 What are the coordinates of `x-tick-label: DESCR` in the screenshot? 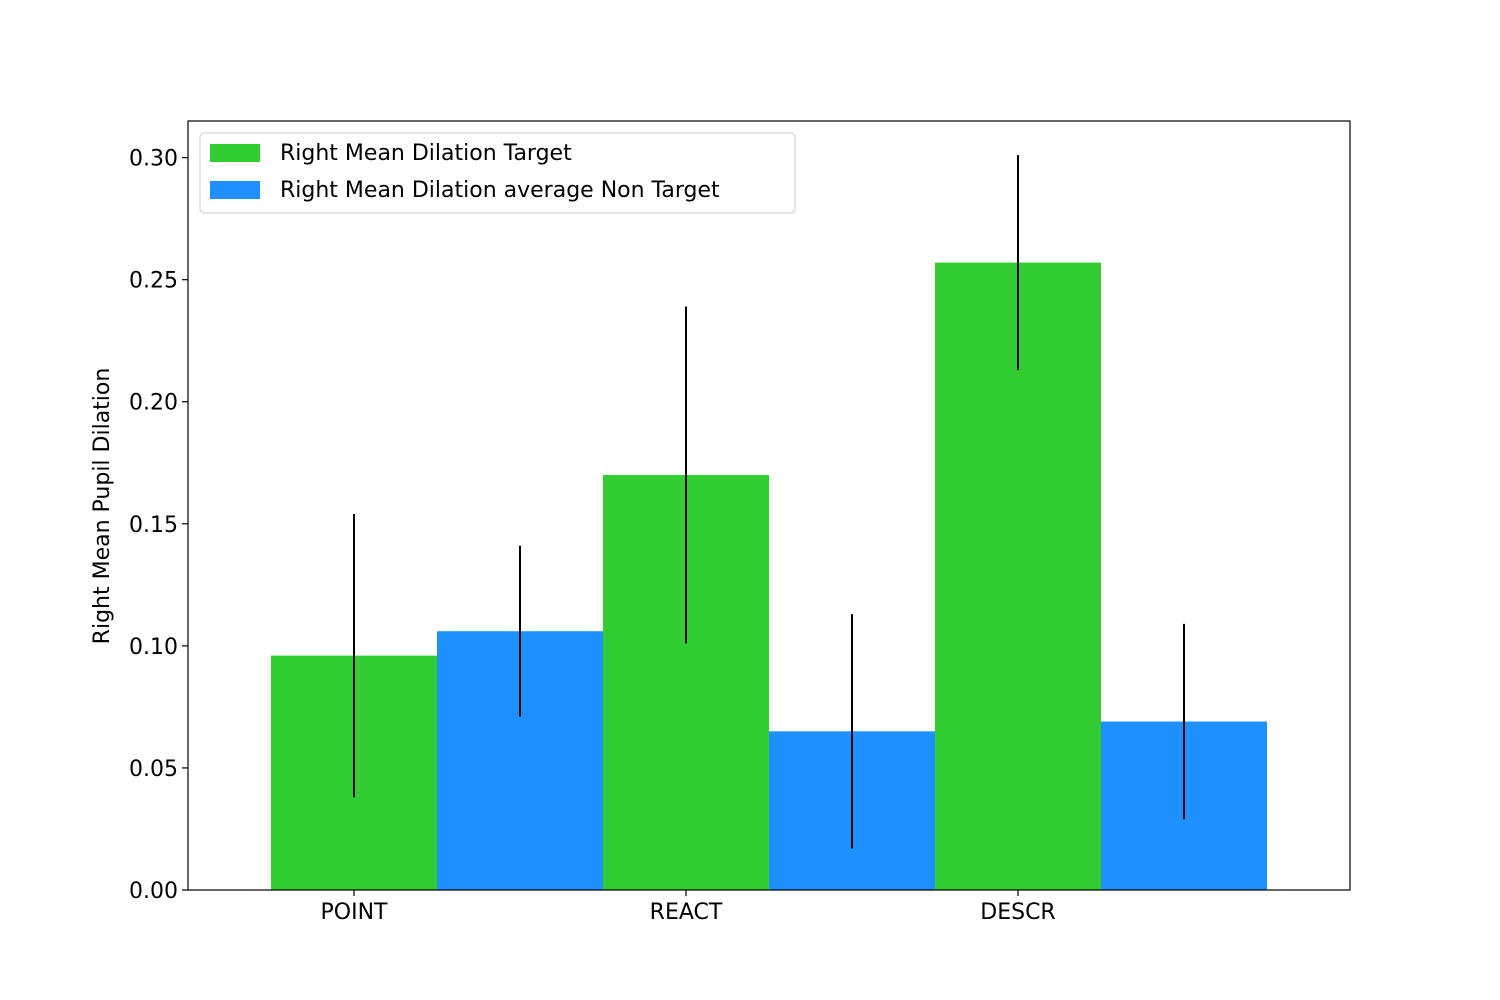 It's located at (1017, 912).